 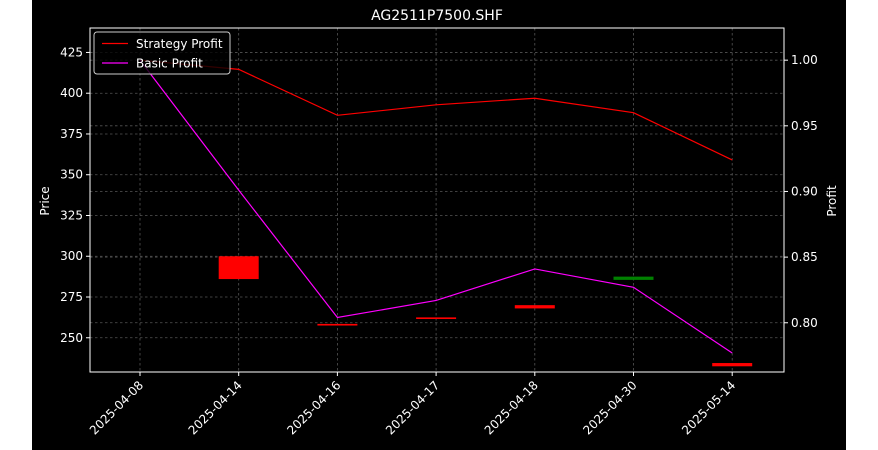 What do you see at coordinates (804, 60) in the screenshot?
I see `y2-tick-label: 1.00` at bounding box center [804, 60].